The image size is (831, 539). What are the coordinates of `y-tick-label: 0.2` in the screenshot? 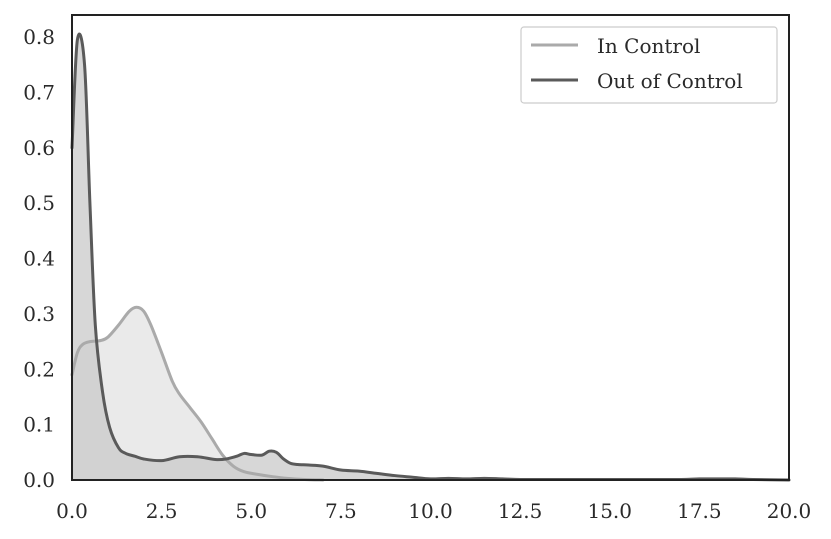 It's located at (39, 369).